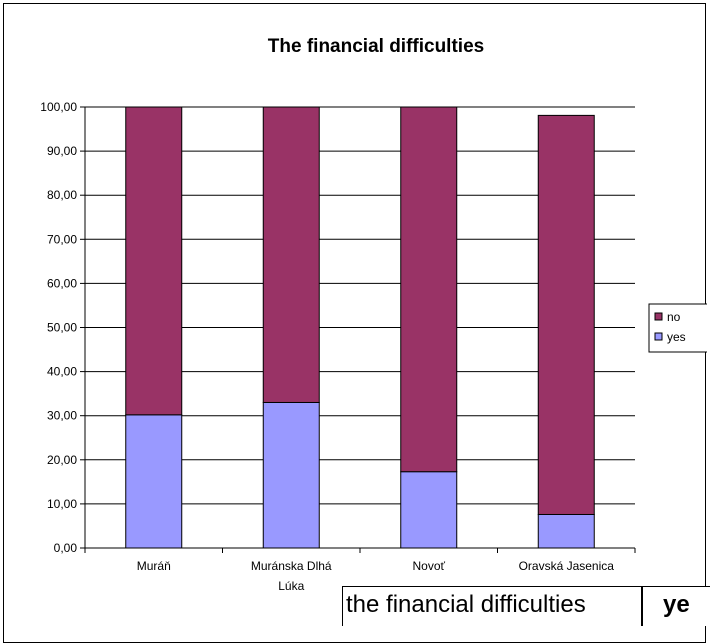 This screenshot has width=710, height=643. What do you see at coordinates (66, 548) in the screenshot?
I see `y-tick-label: 0,00` at bounding box center [66, 548].